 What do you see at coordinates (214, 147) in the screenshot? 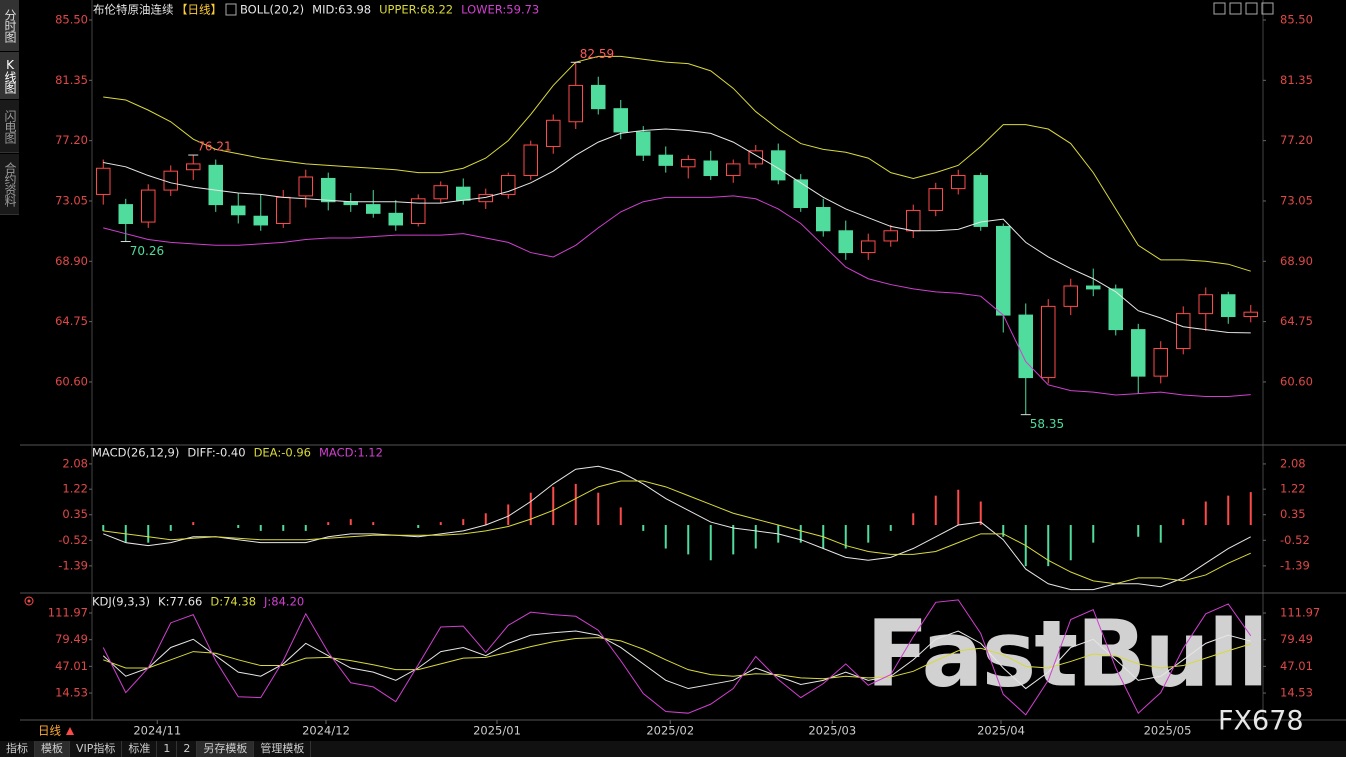
I see `annotation: 76.21` at bounding box center [214, 147].